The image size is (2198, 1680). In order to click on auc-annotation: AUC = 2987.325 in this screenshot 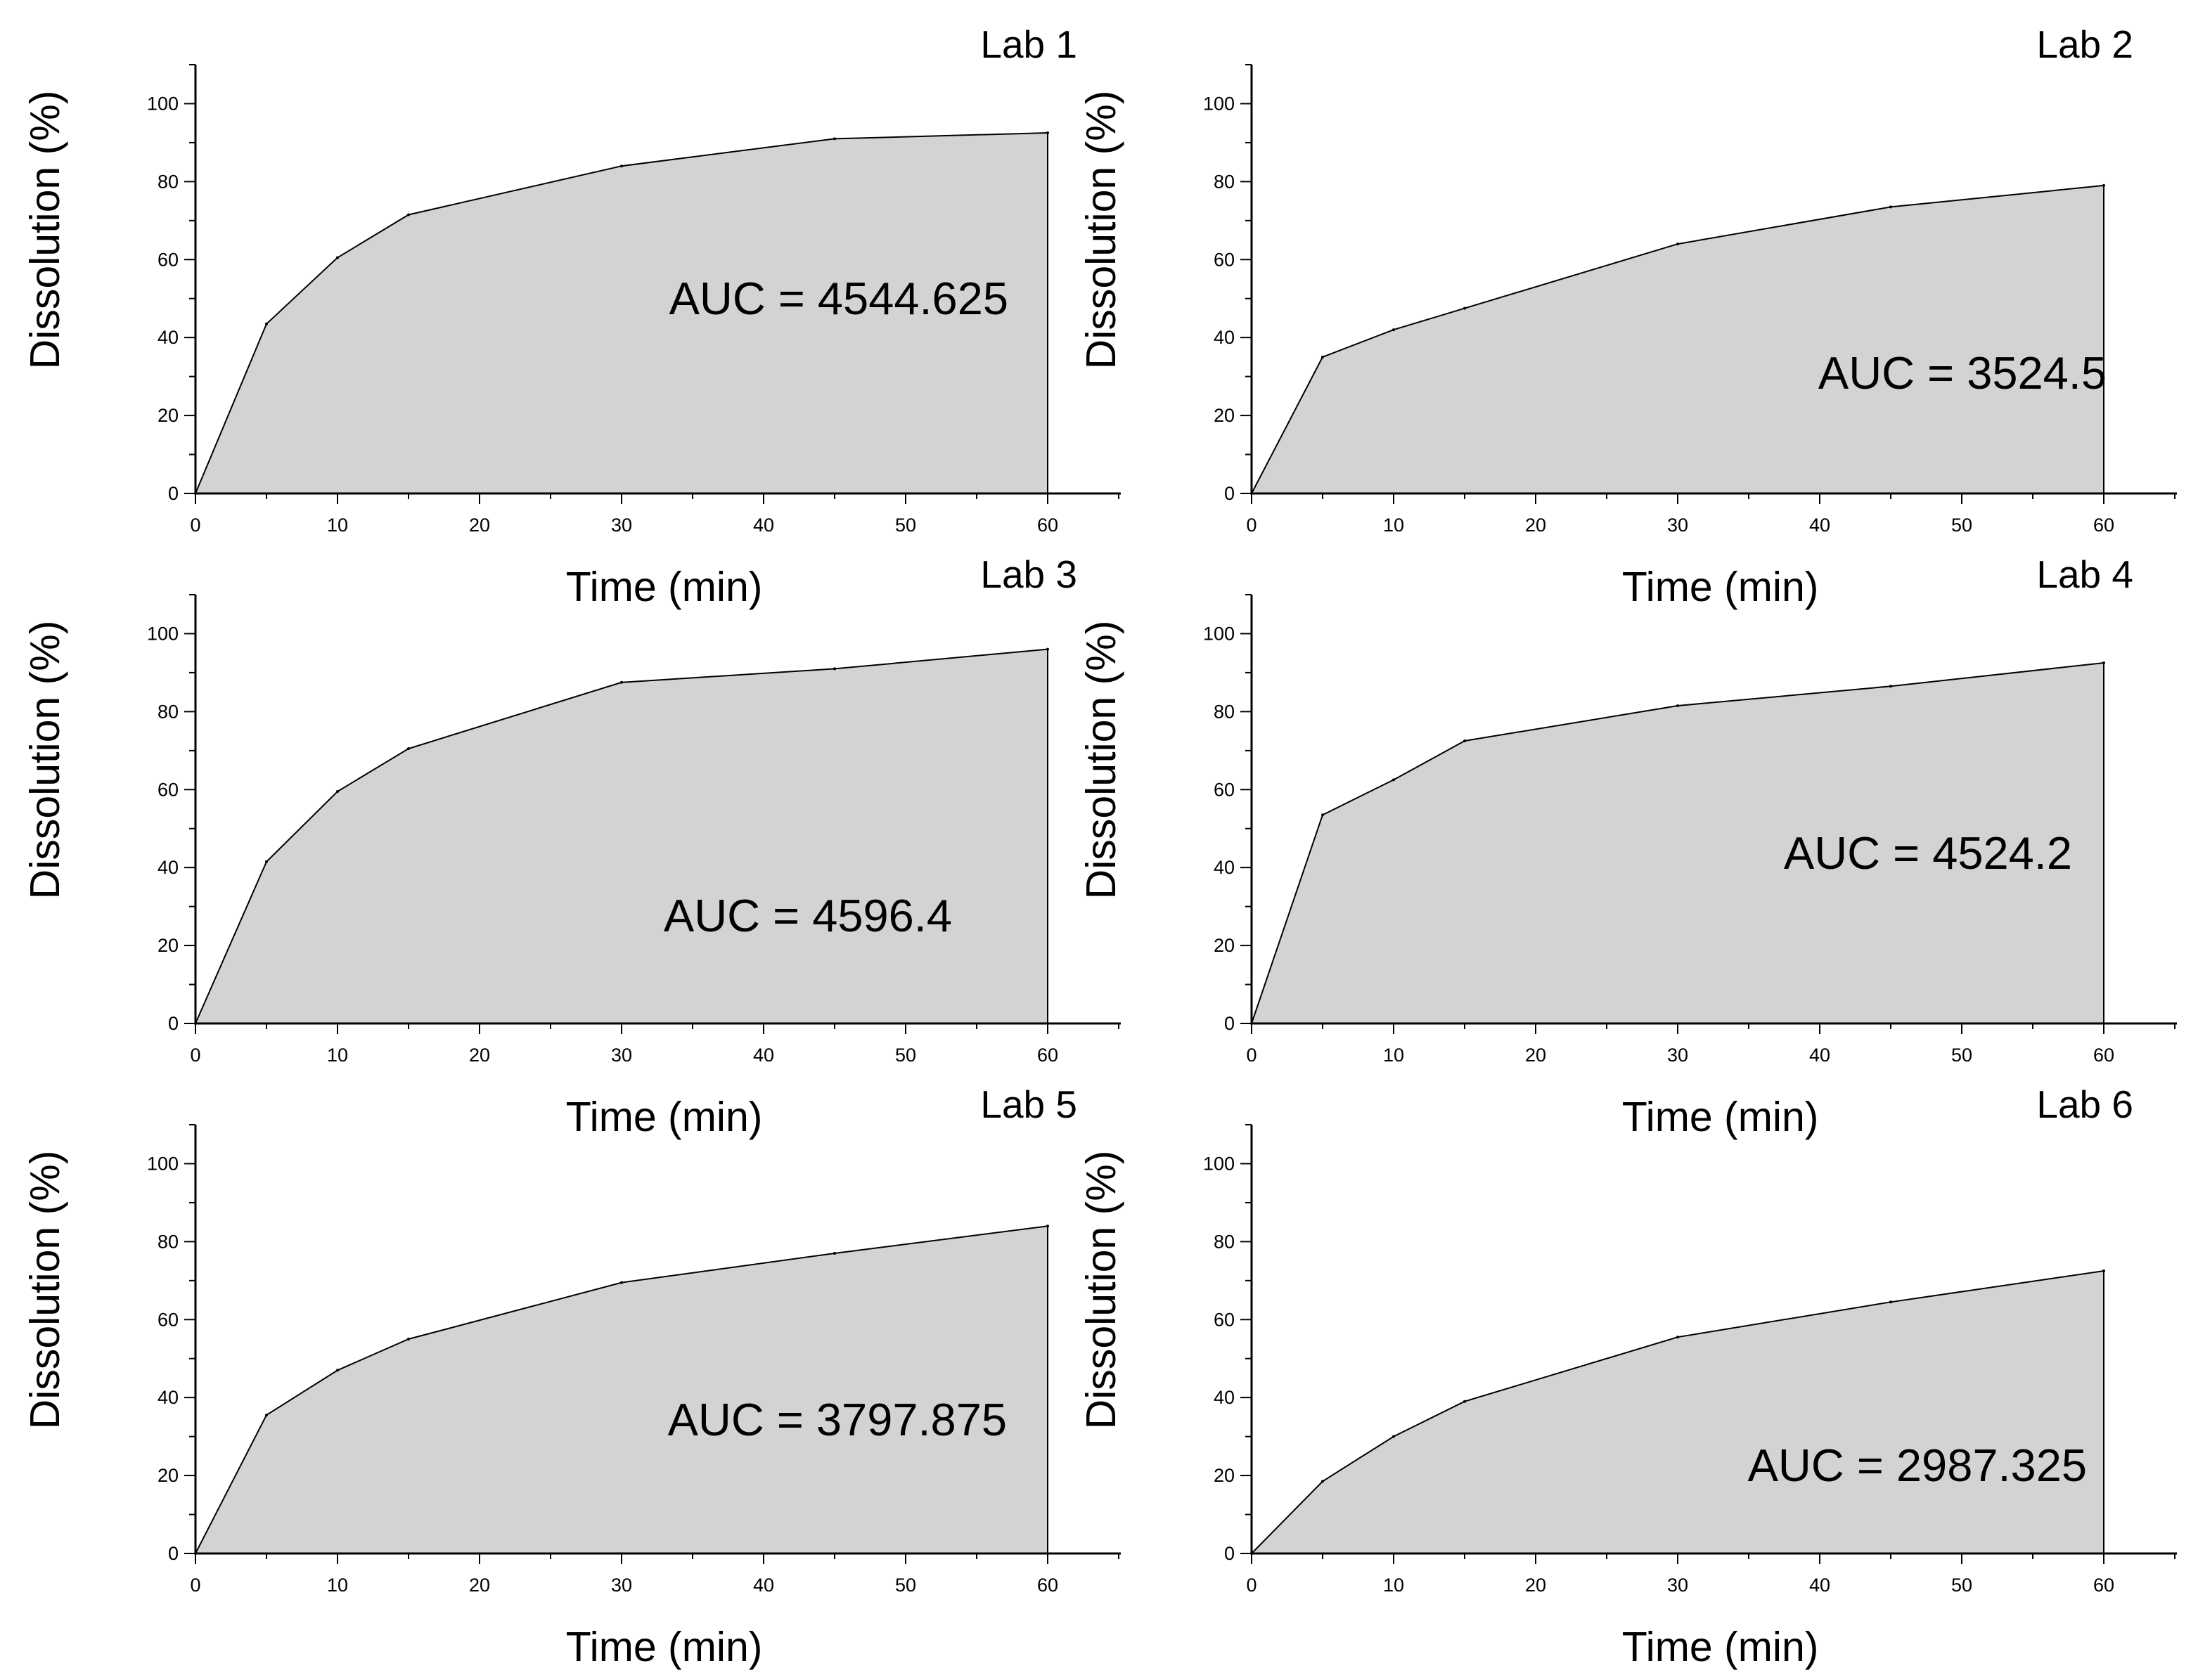, I will do `click(1917, 1465)`.